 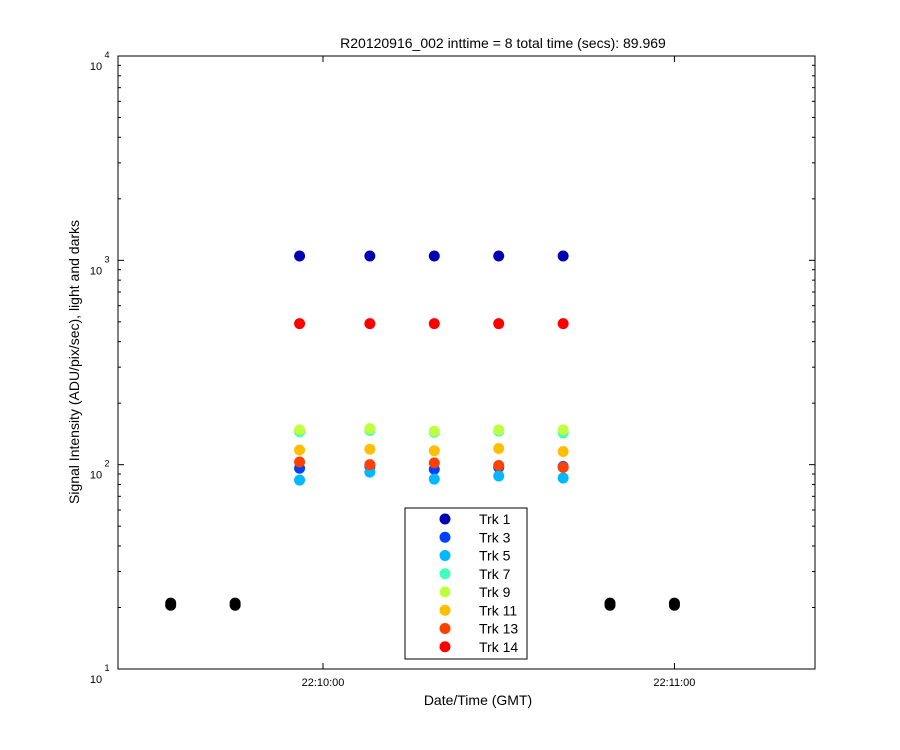 What do you see at coordinates (495, 519) in the screenshot?
I see `legend-label: Trk 1` at bounding box center [495, 519].